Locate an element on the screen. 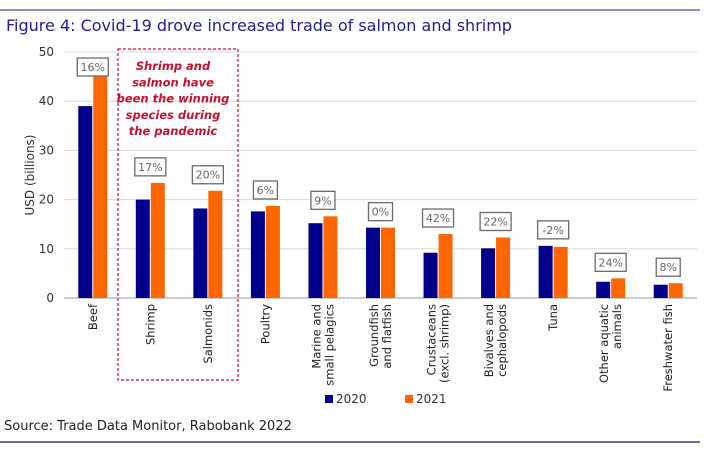 The height and width of the screenshot is (453, 714). legend-label-2021: 2021 is located at coordinates (431, 399).